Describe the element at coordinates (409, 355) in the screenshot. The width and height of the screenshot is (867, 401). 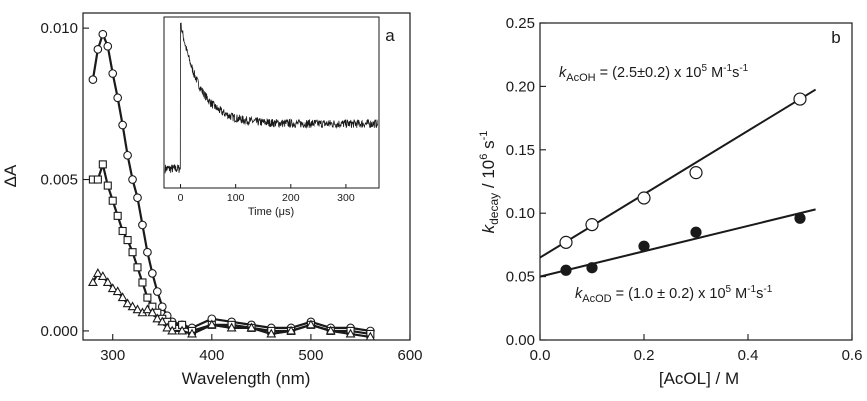
I see `panel-a-x-tick-label: 600` at that location.